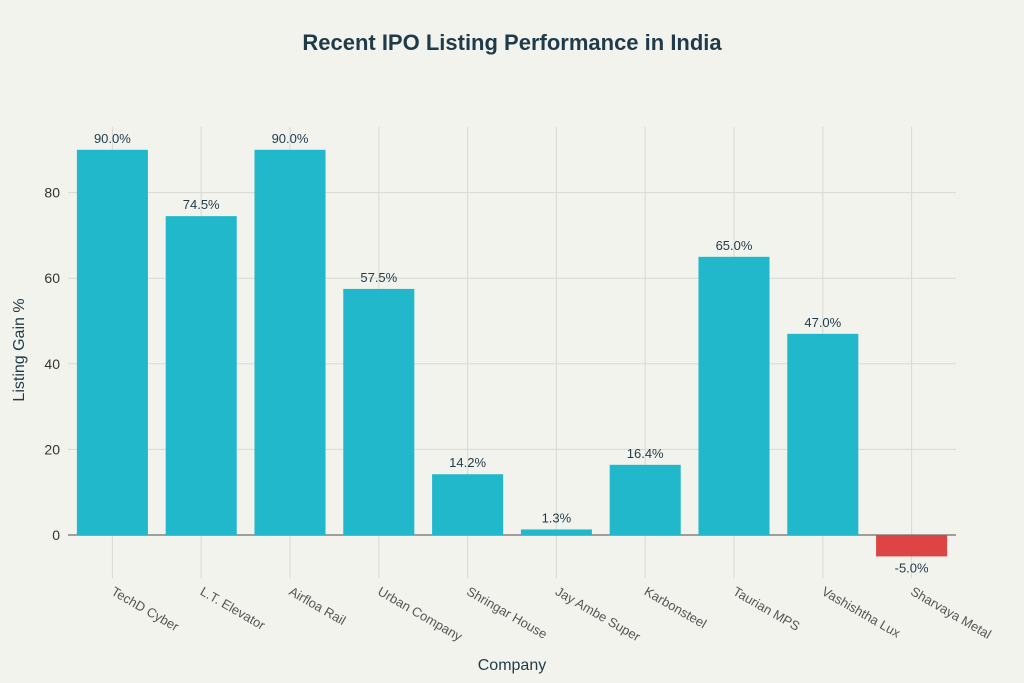  What do you see at coordinates (598, 614) in the screenshot?
I see `x-tick-label: Jay Ambe Super` at bounding box center [598, 614].